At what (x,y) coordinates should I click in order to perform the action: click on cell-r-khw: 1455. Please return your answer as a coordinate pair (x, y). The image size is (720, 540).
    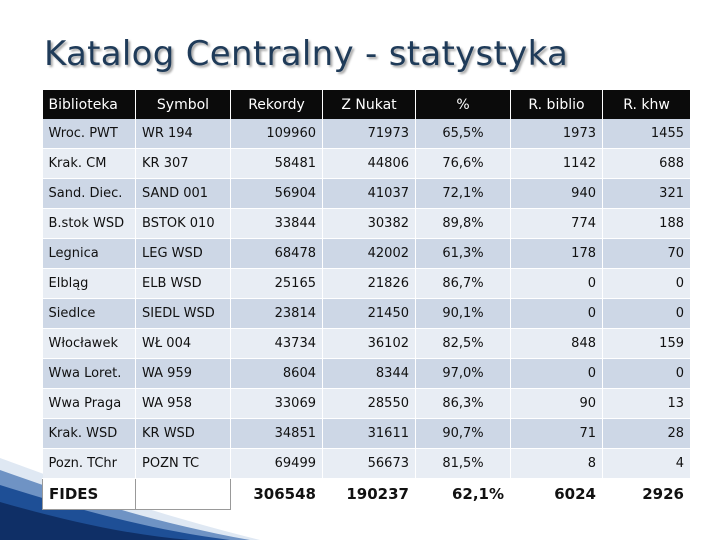
    Looking at the image, I should click on (646, 134).